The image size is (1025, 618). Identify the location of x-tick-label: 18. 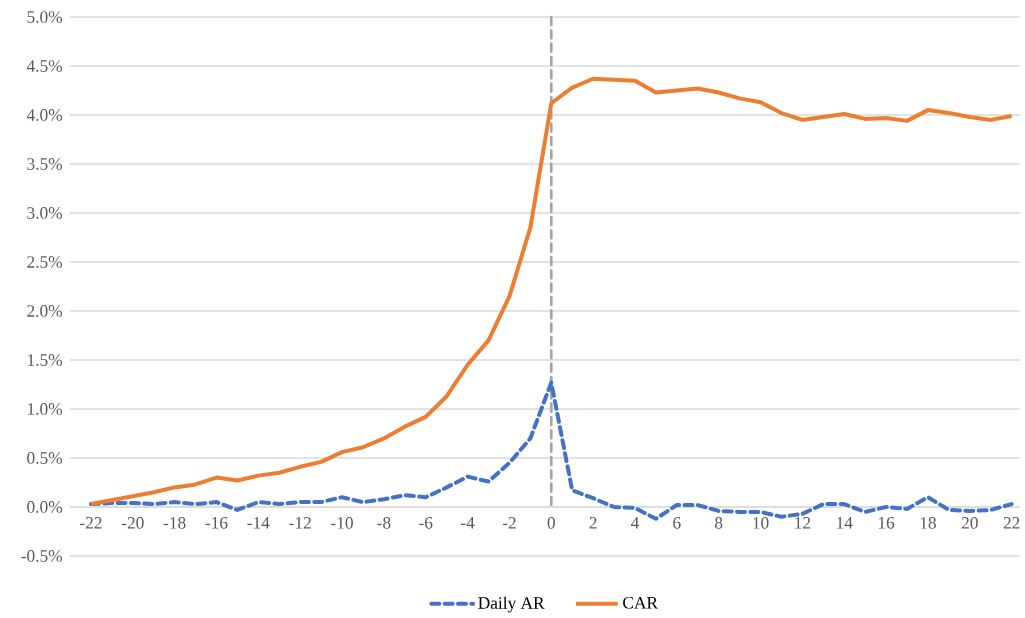
(928, 523).